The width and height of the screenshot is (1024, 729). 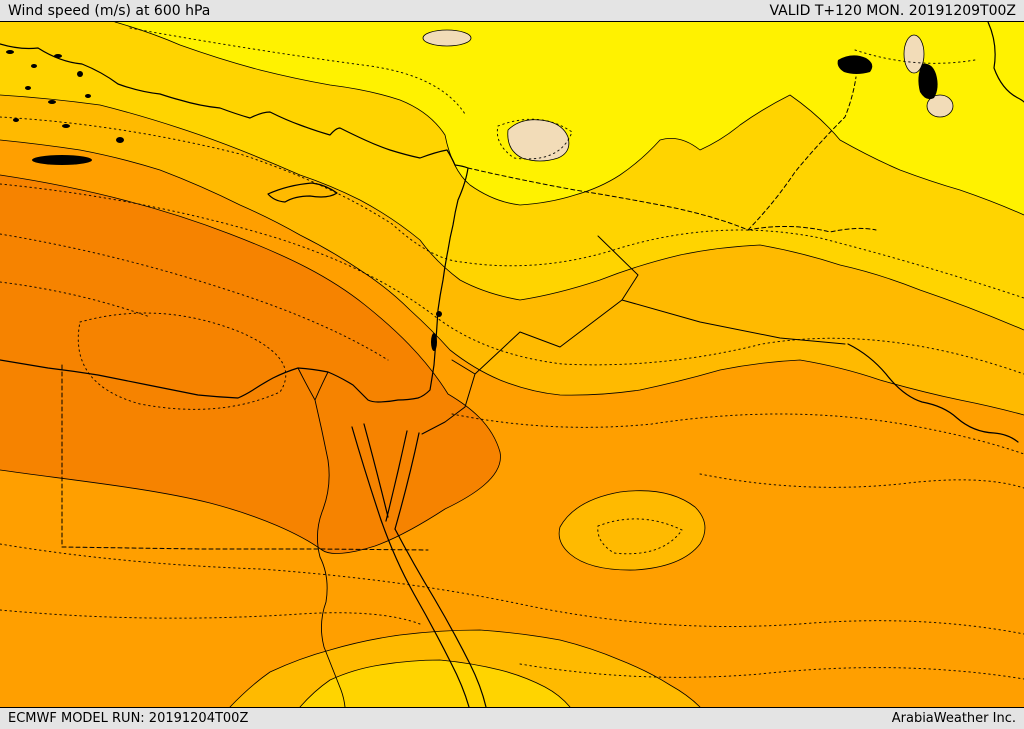 I want to click on island-crete, so click(x=62, y=160).